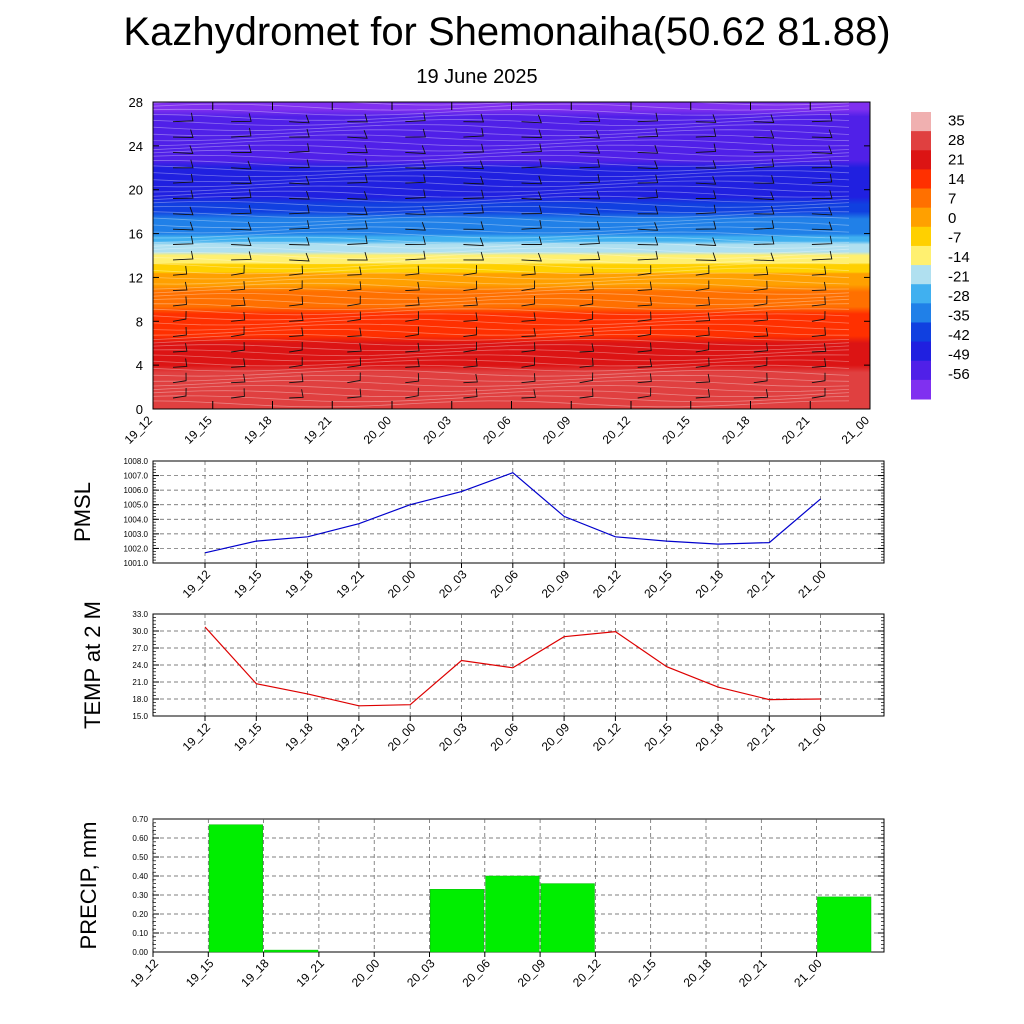  I want to click on x-tick-label: 20_18, so click(736, 430).